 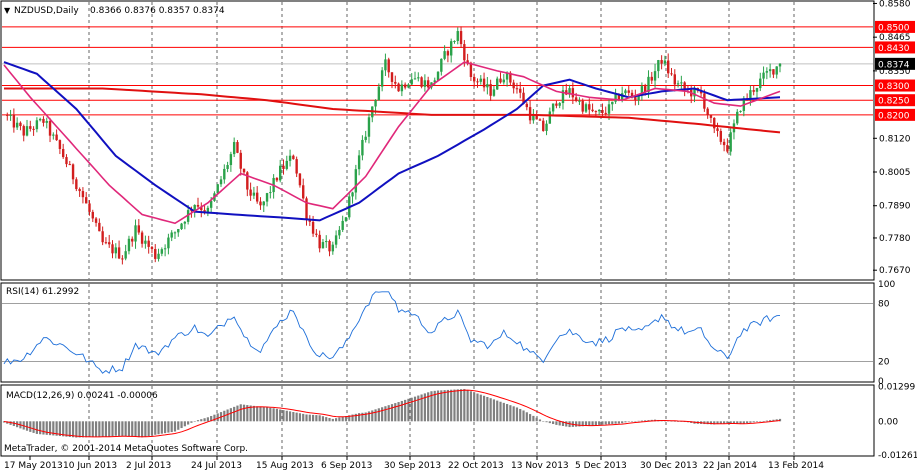 I want to click on level-label: 0.8430, so click(x=894, y=49).